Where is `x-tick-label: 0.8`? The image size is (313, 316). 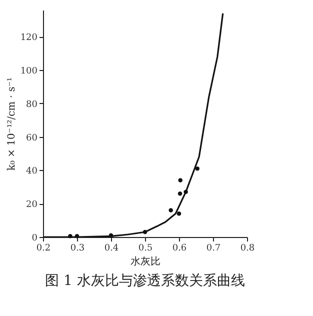
x-tick-label: 0.8 is located at coordinates (247, 249).